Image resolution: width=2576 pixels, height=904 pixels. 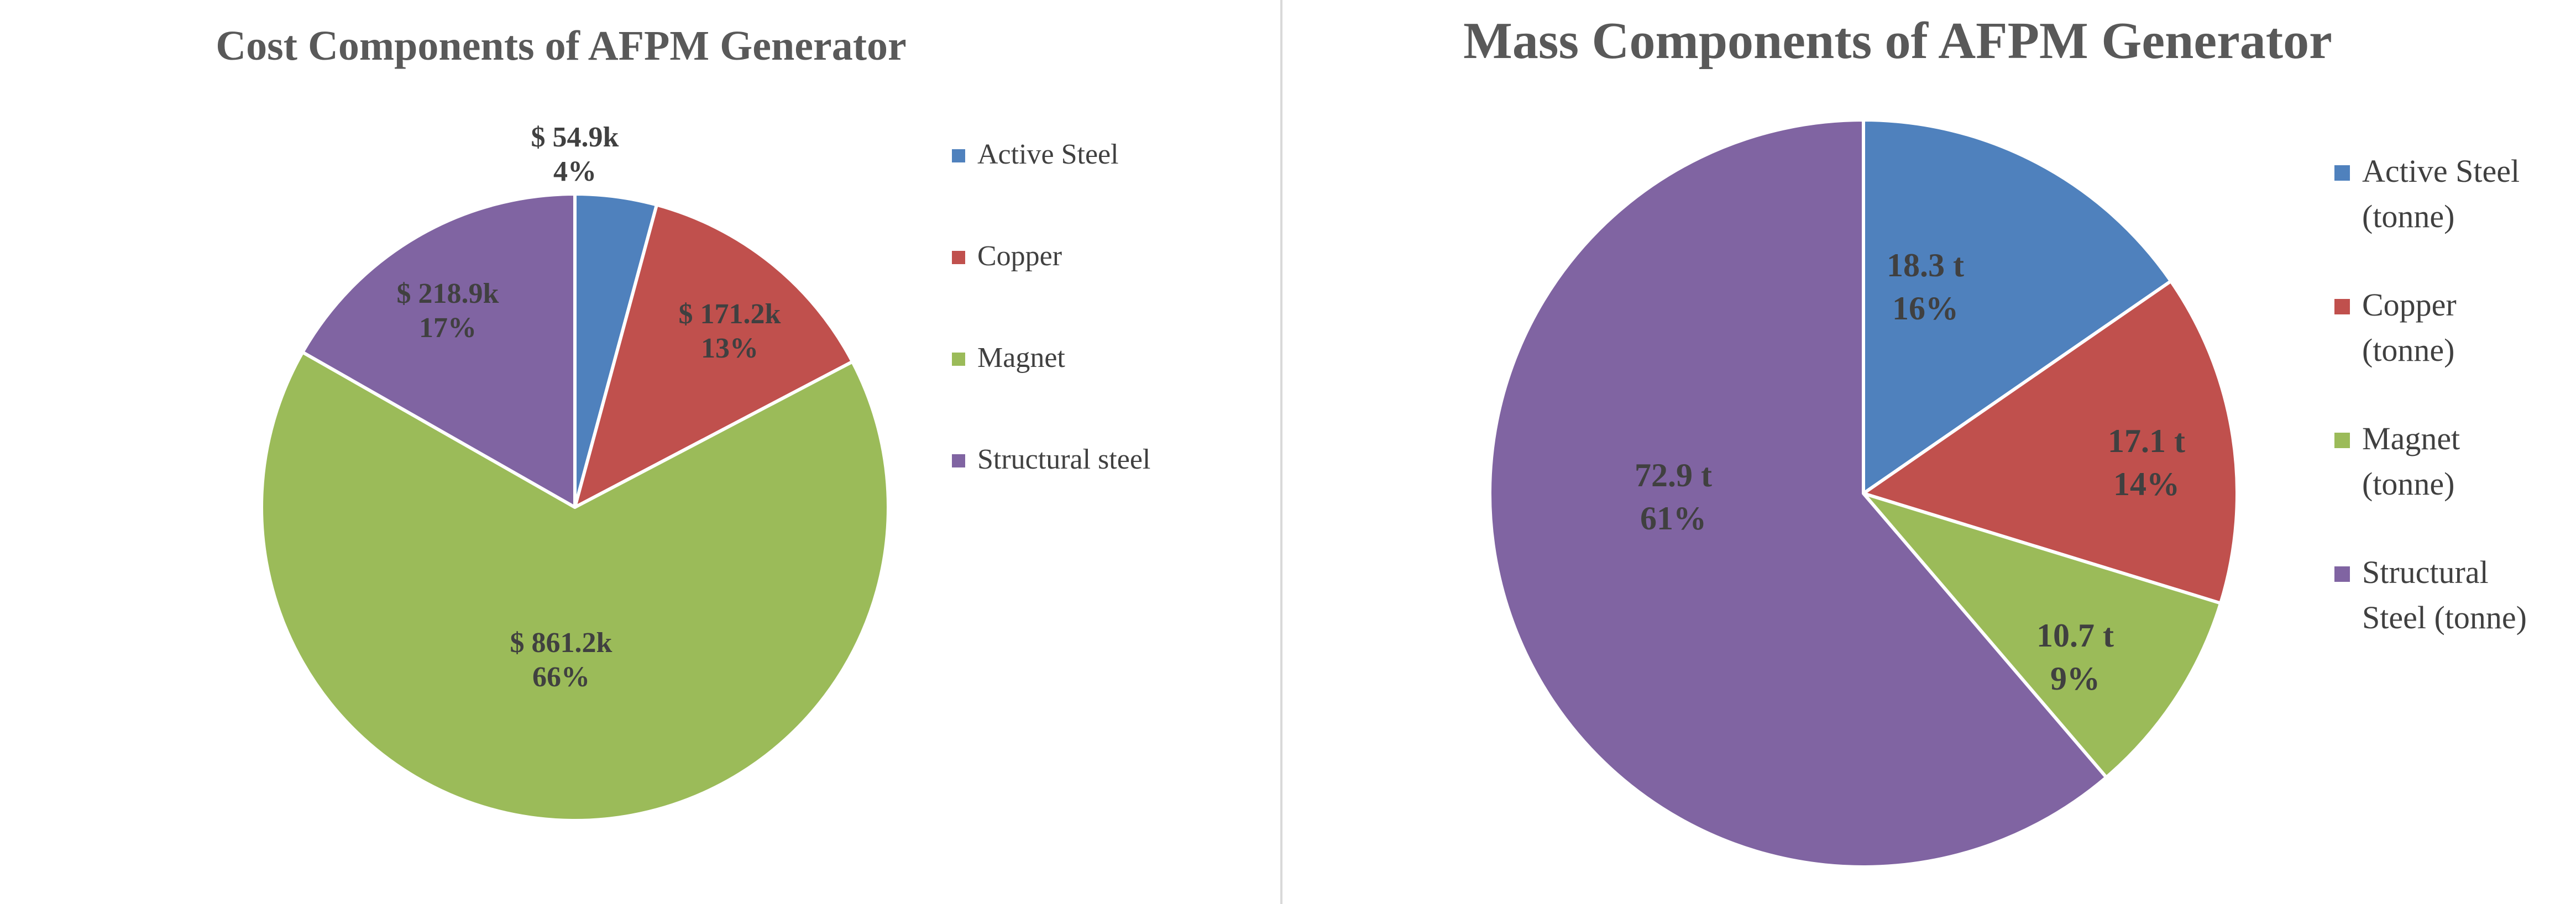 What do you see at coordinates (561, 46) in the screenshot?
I see `chart-title: Cost Components of AFPM Generator` at bounding box center [561, 46].